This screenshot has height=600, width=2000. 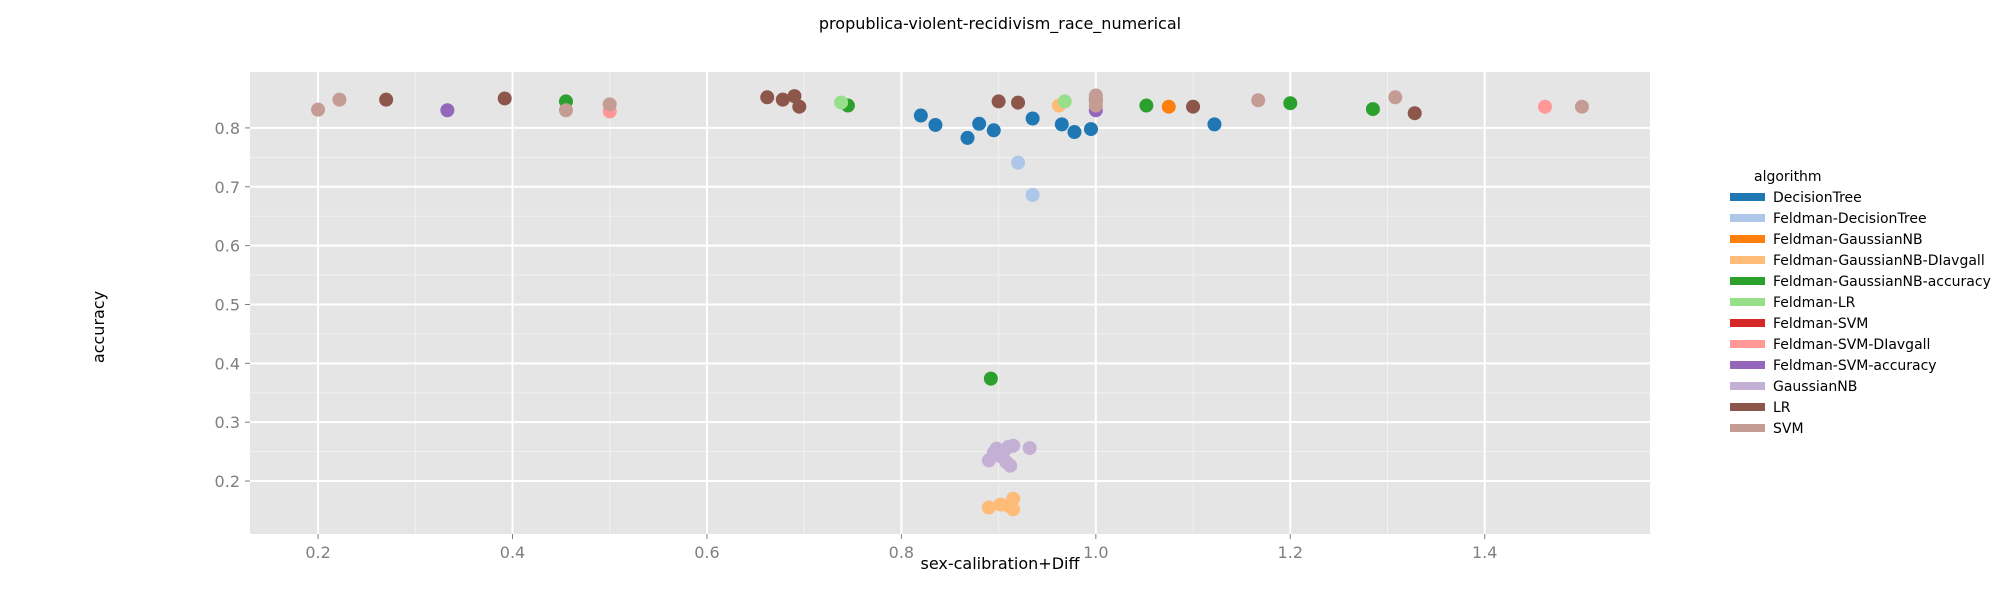 What do you see at coordinates (1782, 408) in the screenshot?
I see `legend-label-lr: LR` at bounding box center [1782, 408].